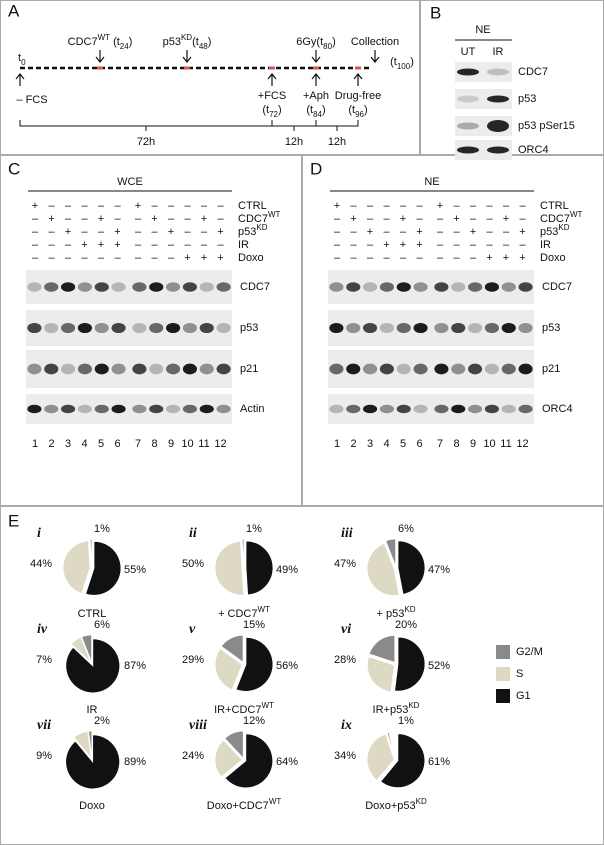 This screenshot has height=845, width=604. I want to click on text-span: + p53, so click(391, 614).